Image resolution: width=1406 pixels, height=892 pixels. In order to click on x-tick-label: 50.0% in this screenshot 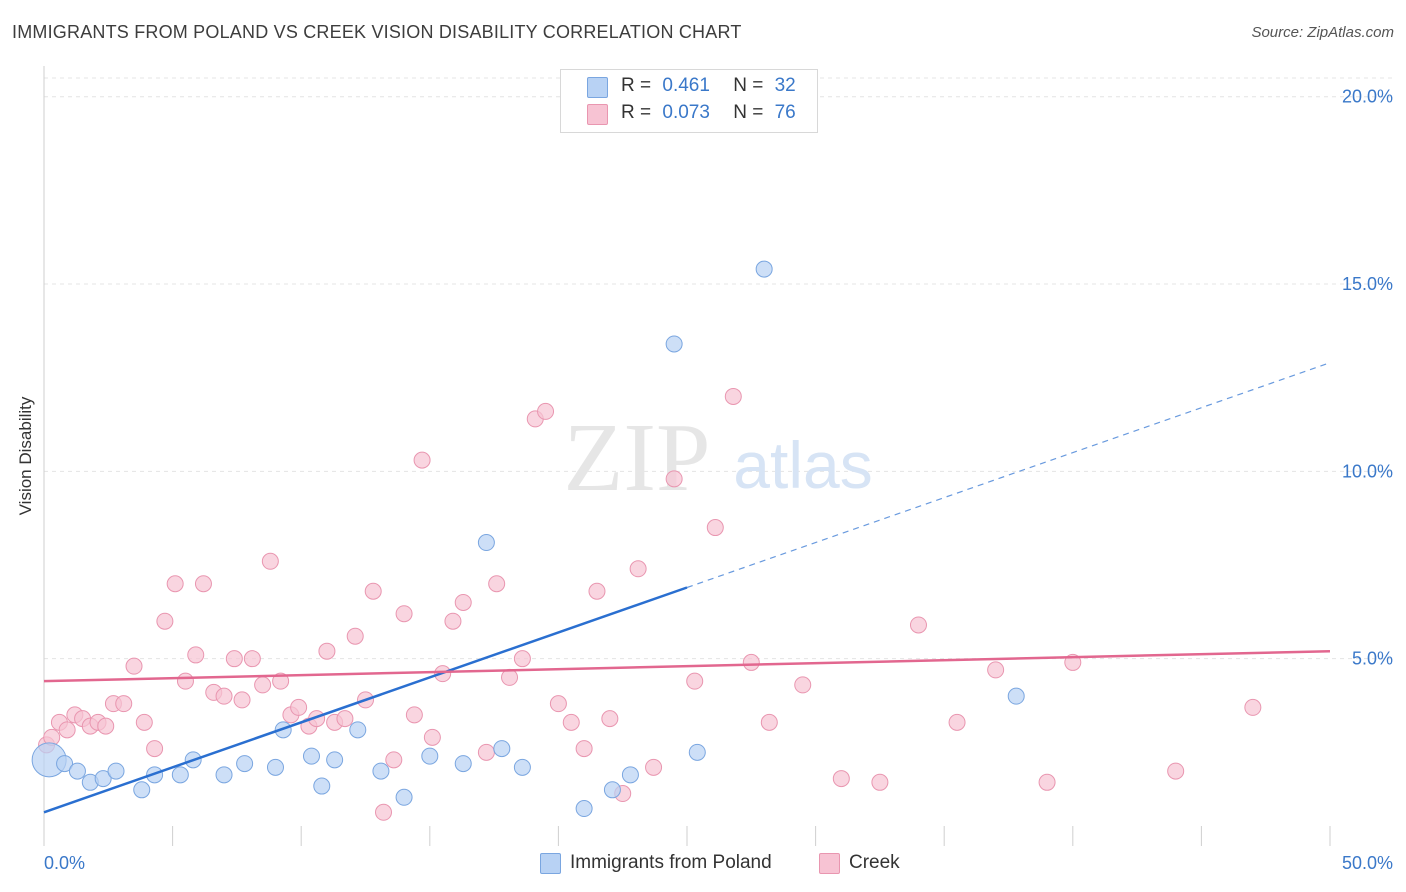, I will do `click(1367, 863)`.